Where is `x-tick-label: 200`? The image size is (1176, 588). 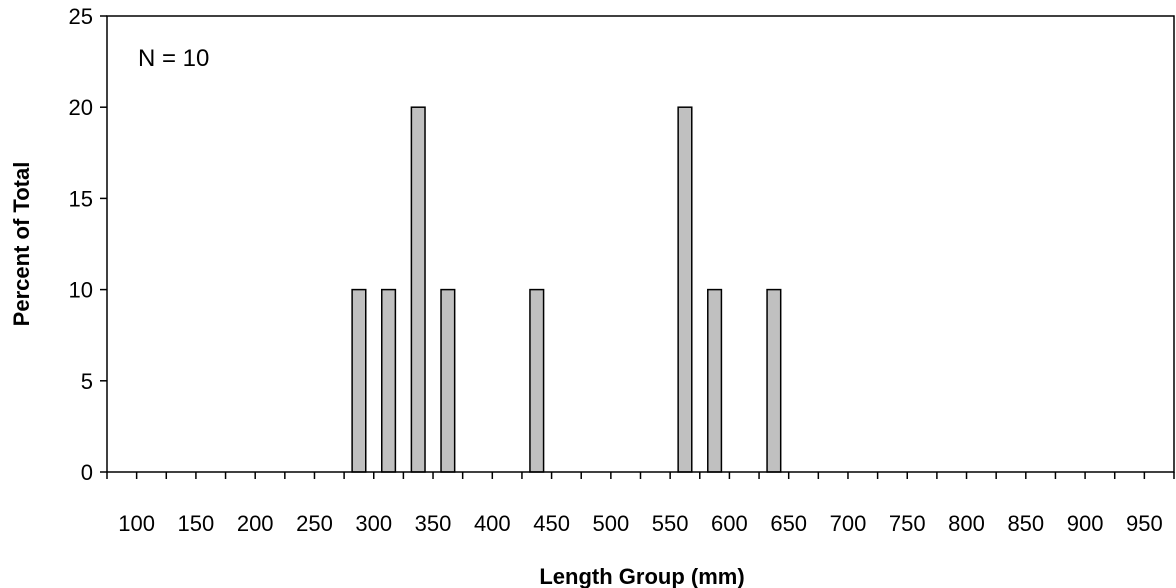 x-tick-label: 200 is located at coordinates (255, 523).